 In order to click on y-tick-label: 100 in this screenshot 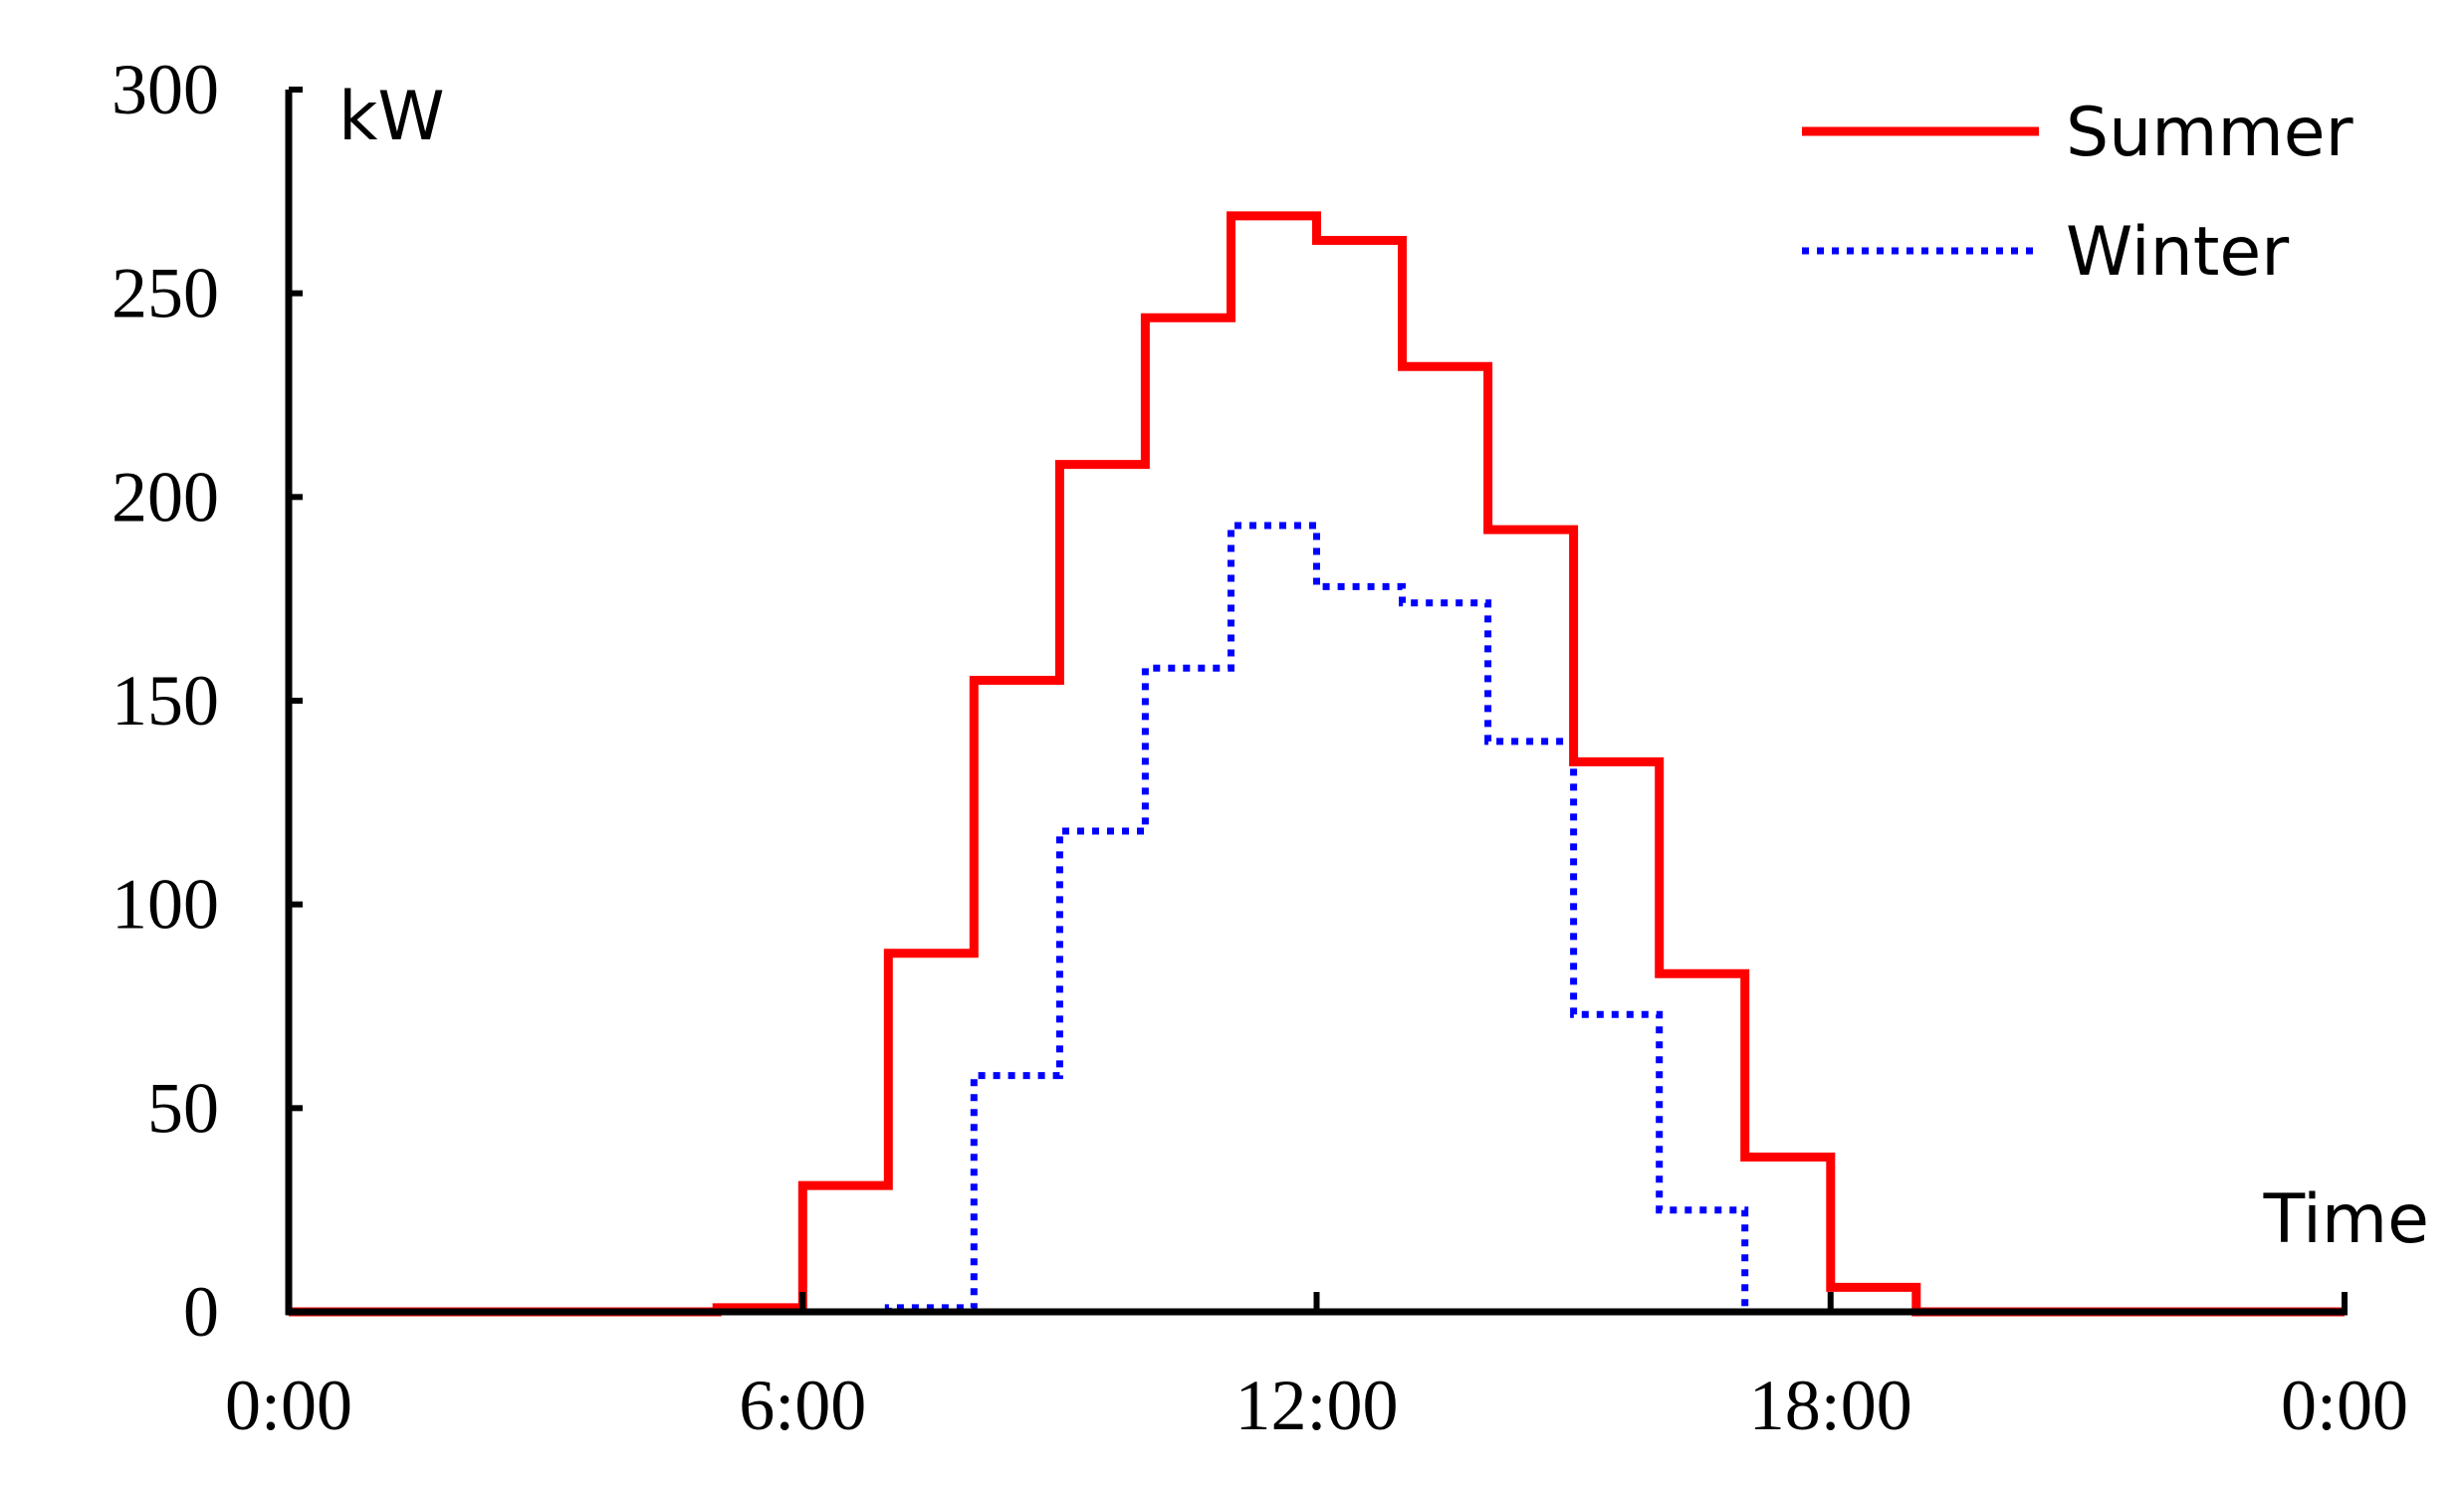, I will do `click(166, 905)`.